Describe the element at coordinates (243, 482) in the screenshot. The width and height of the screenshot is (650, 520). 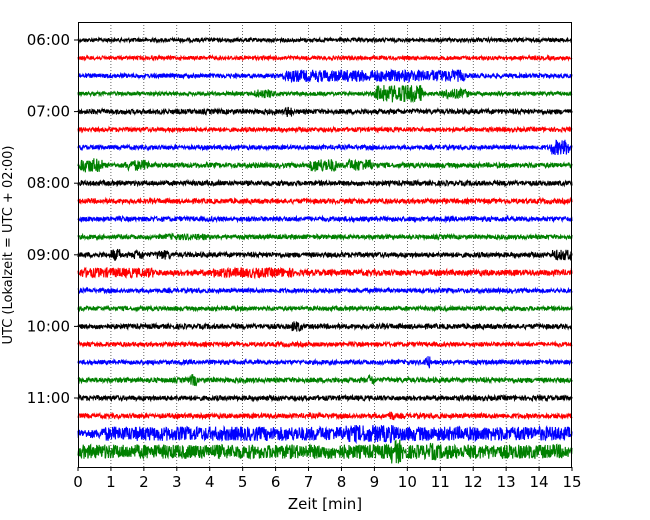
I see `x-tick-label: 5` at that location.